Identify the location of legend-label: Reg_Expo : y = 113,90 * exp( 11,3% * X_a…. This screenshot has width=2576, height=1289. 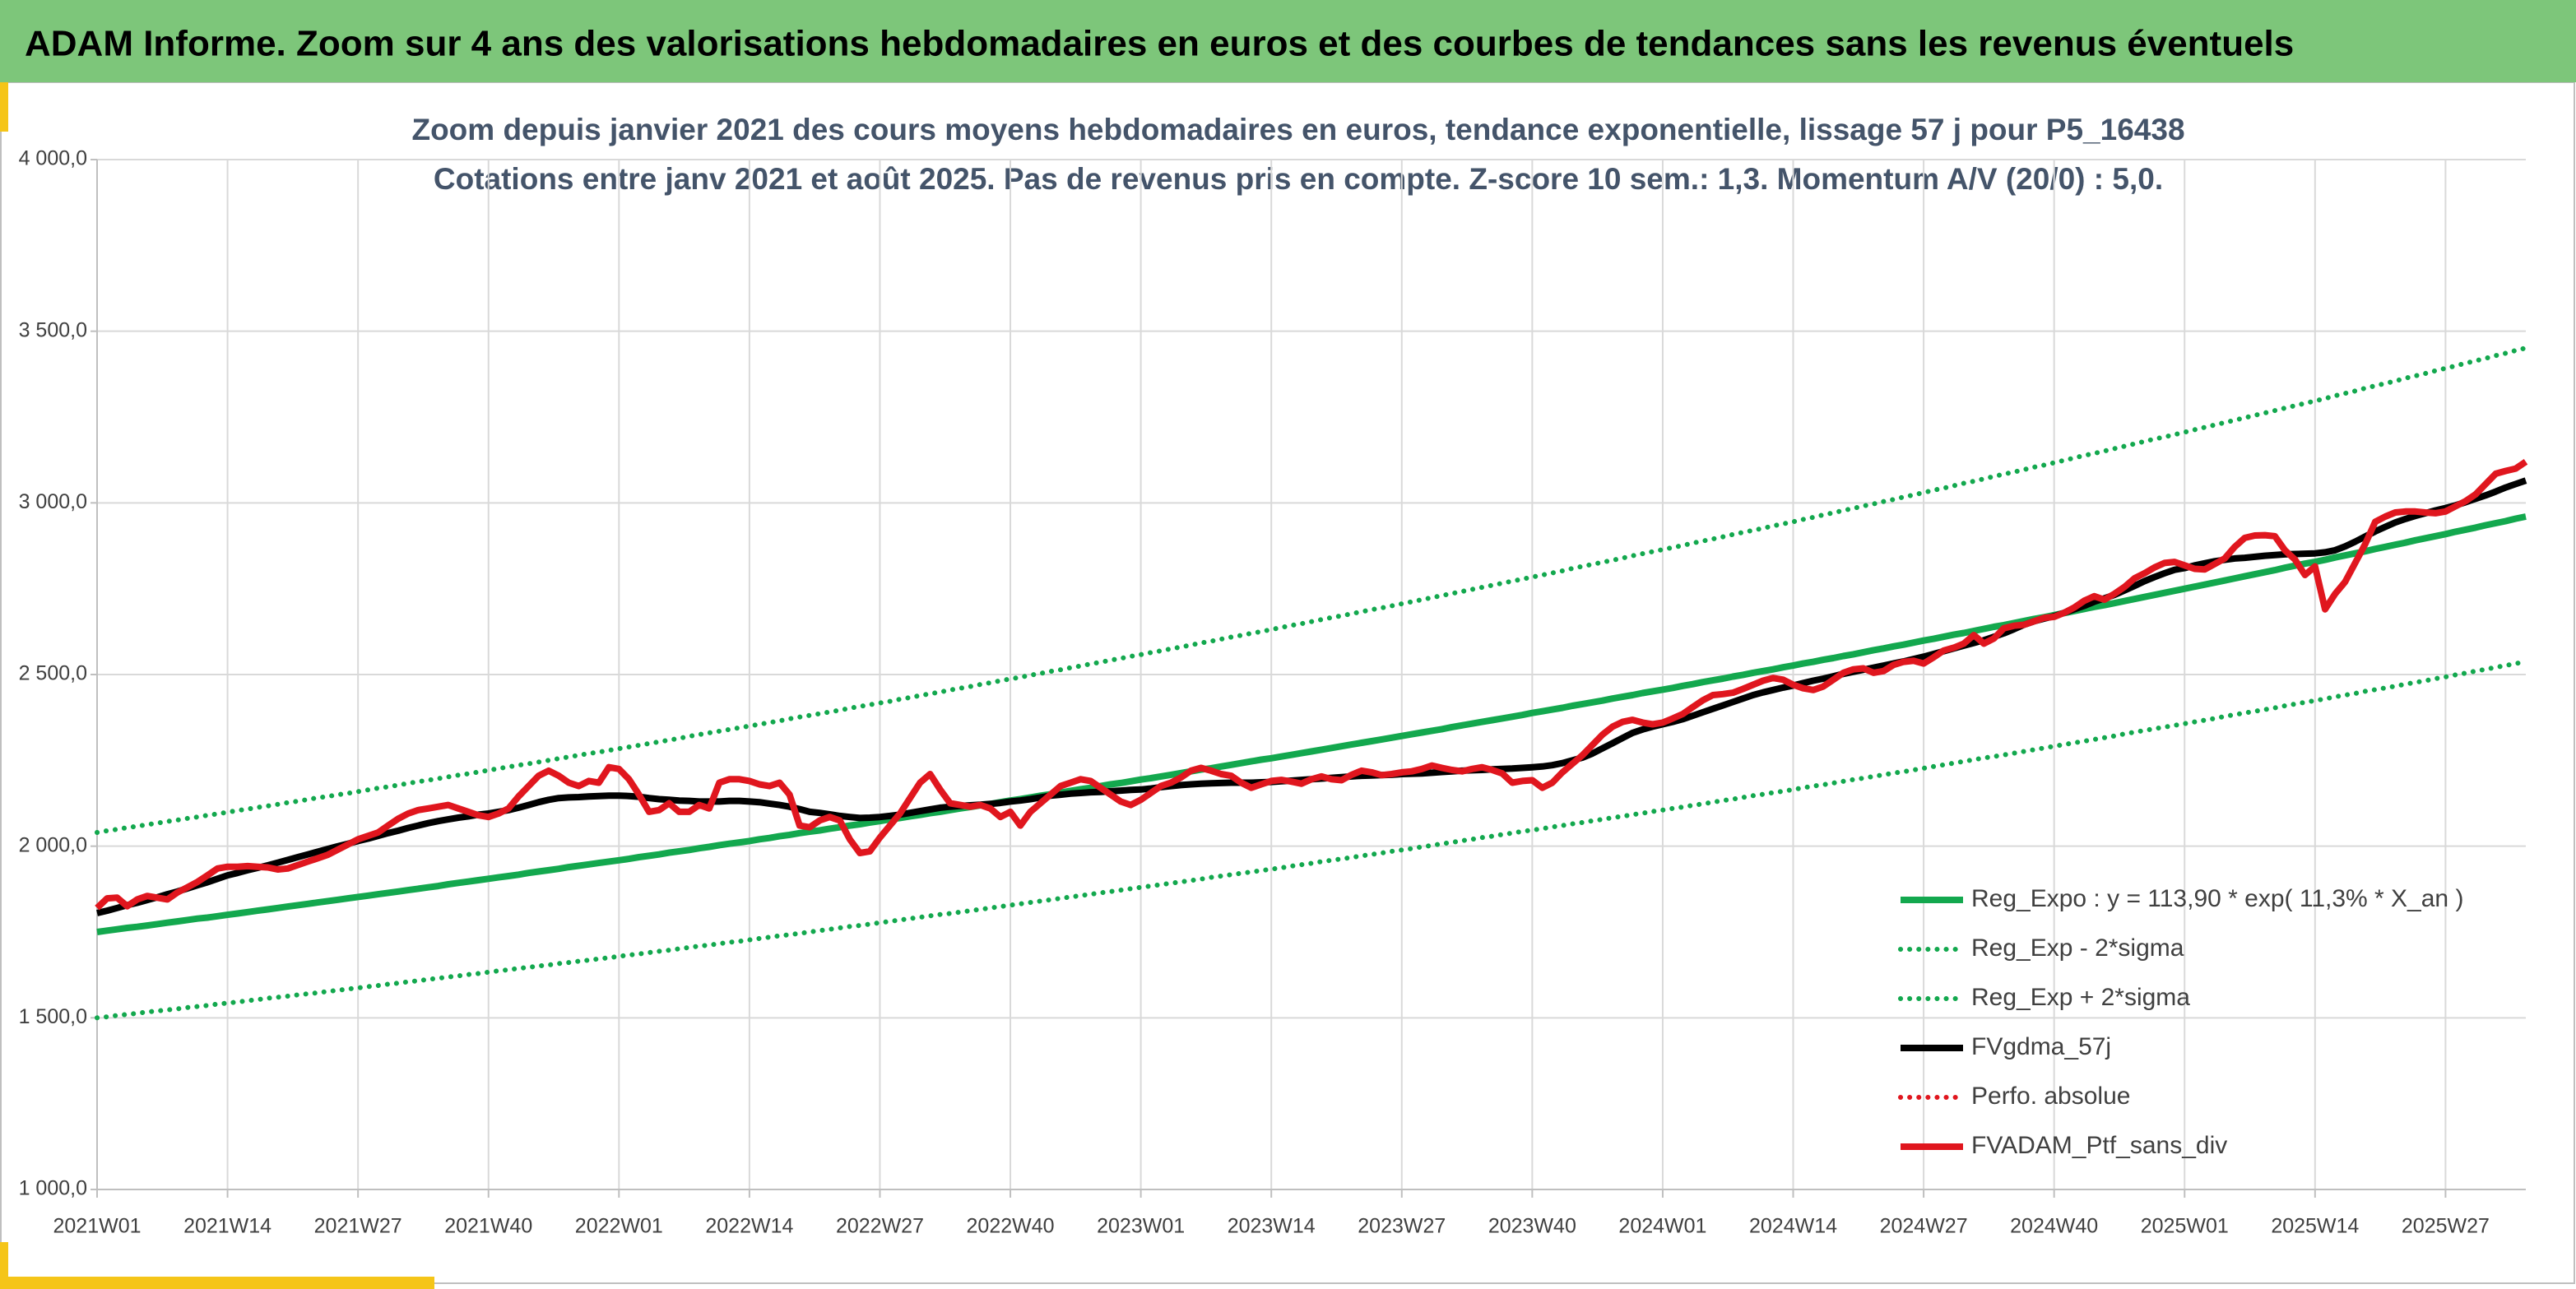
(2217, 898).